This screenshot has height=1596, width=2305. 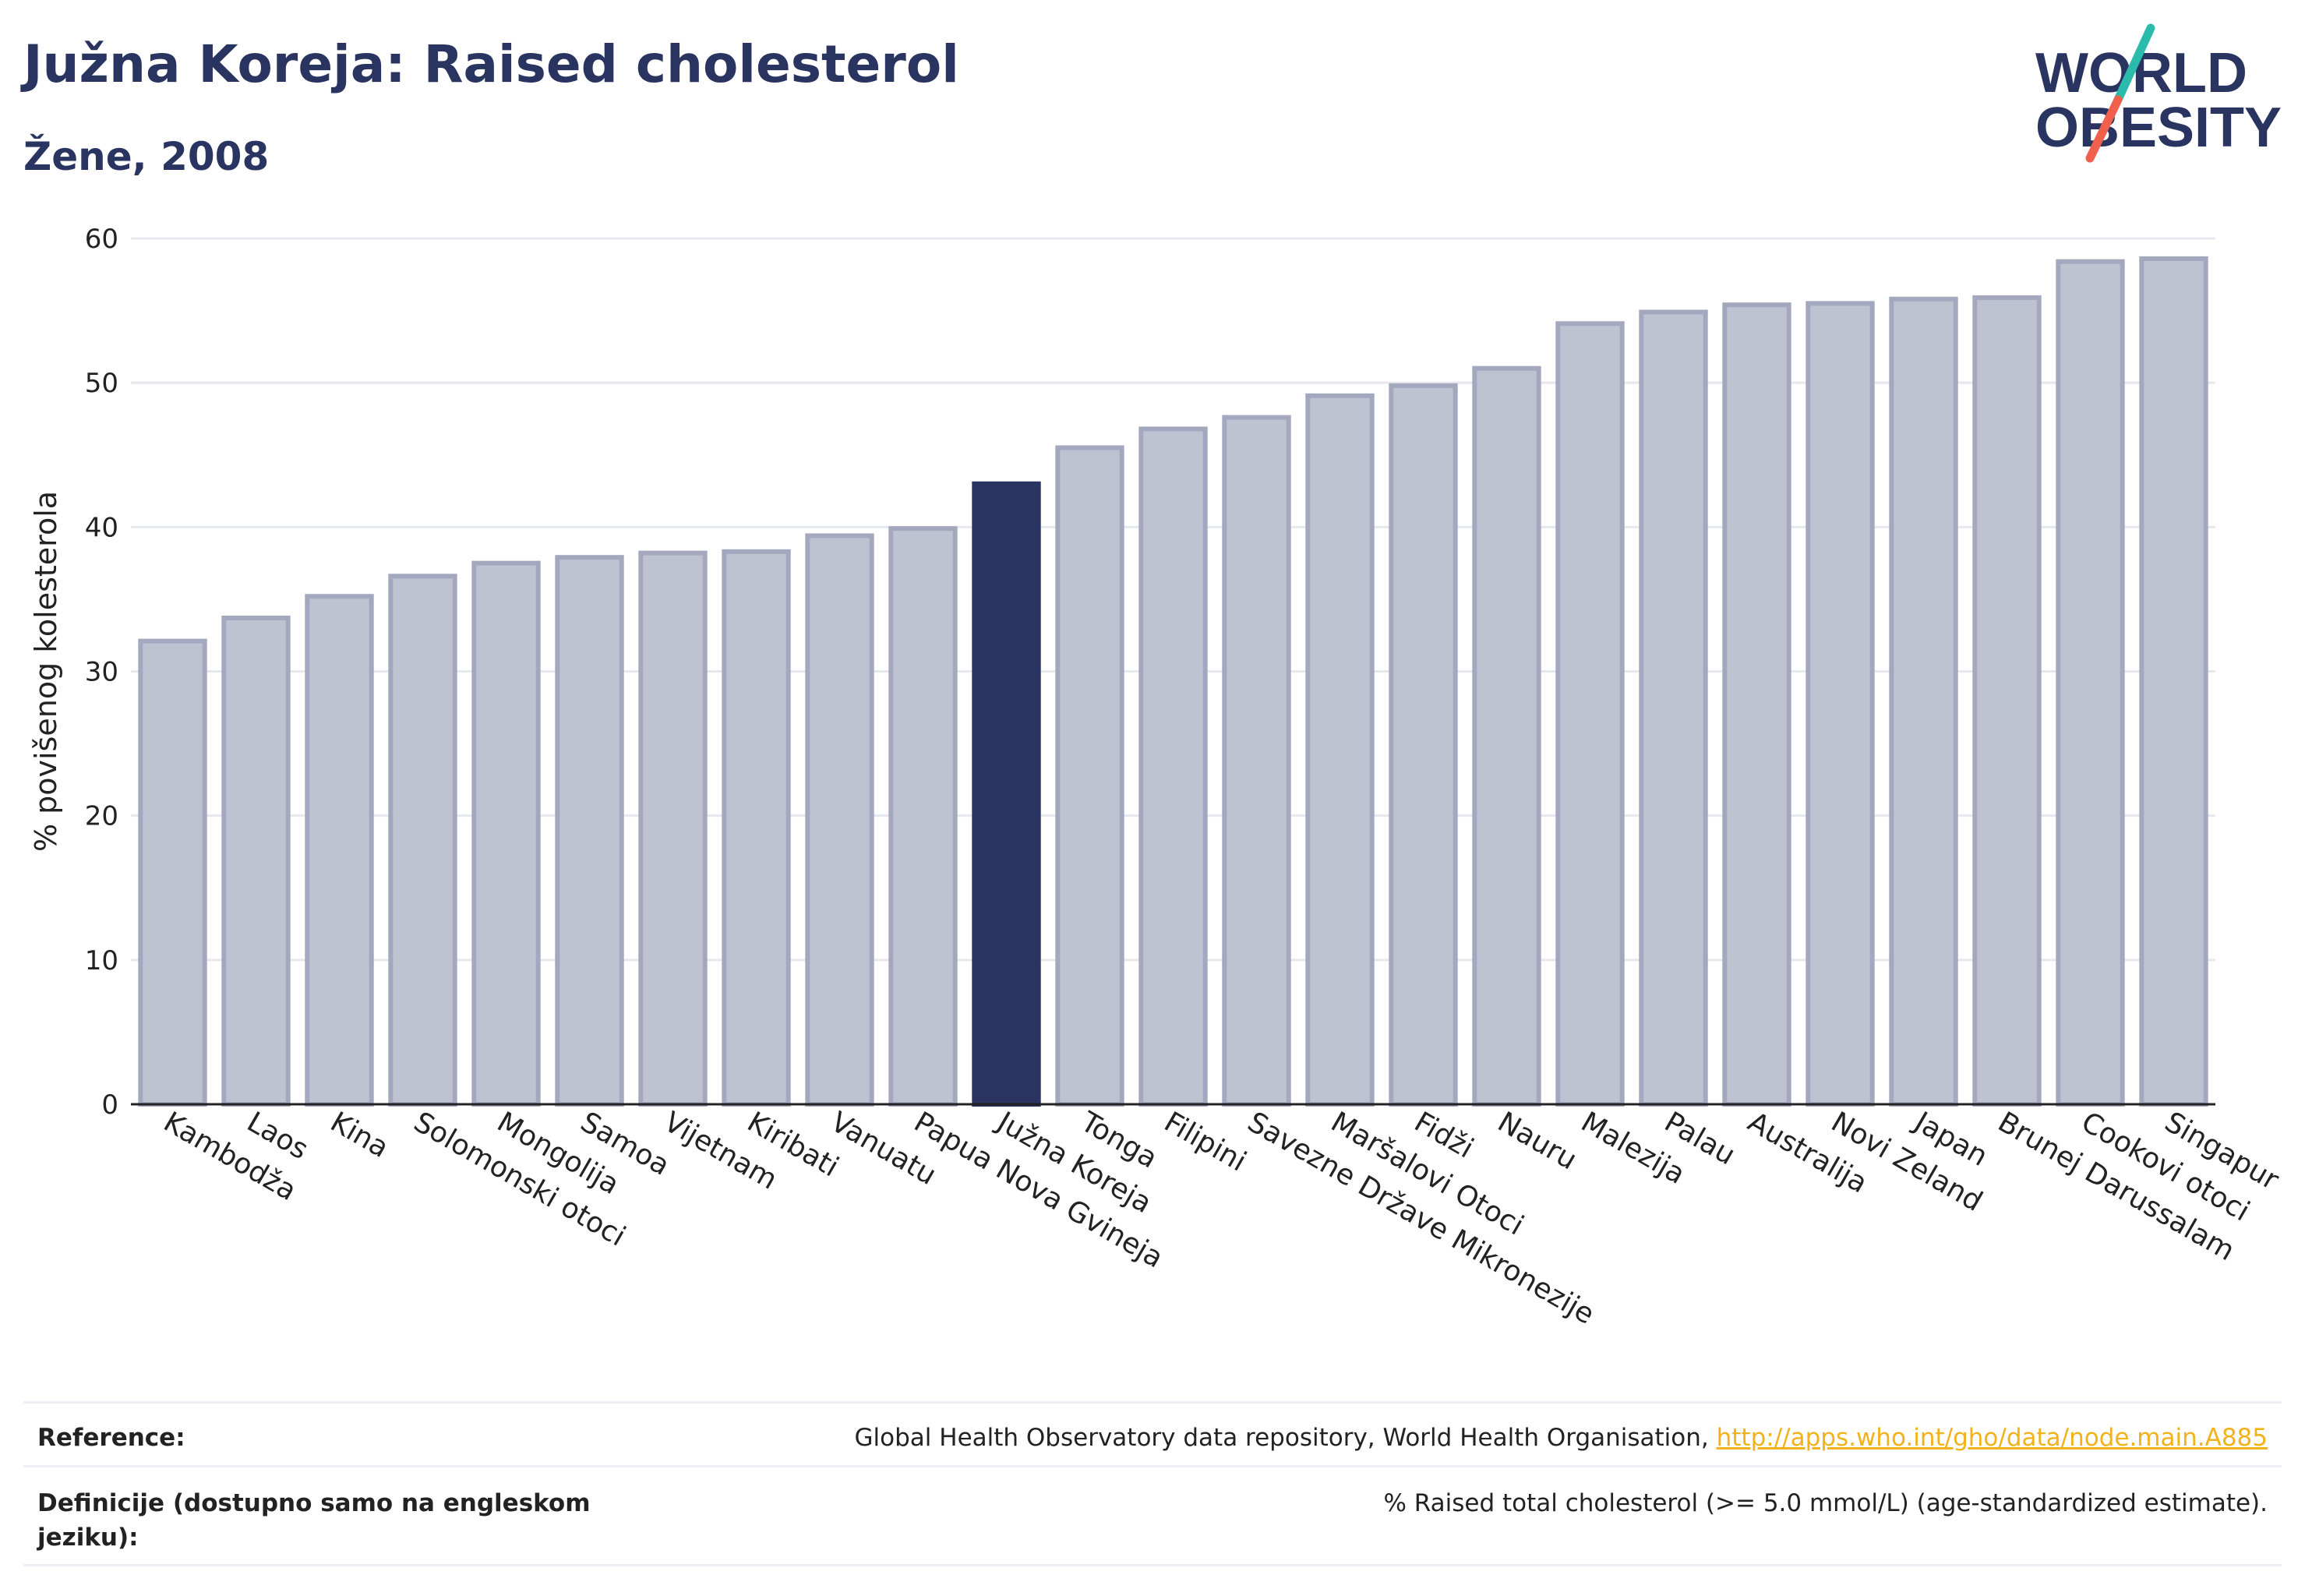 What do you see at coordinates (1205, 1142) in the screenshot?
I see `x-tick-label: Filipini` at bounding box center [1205, 1142].